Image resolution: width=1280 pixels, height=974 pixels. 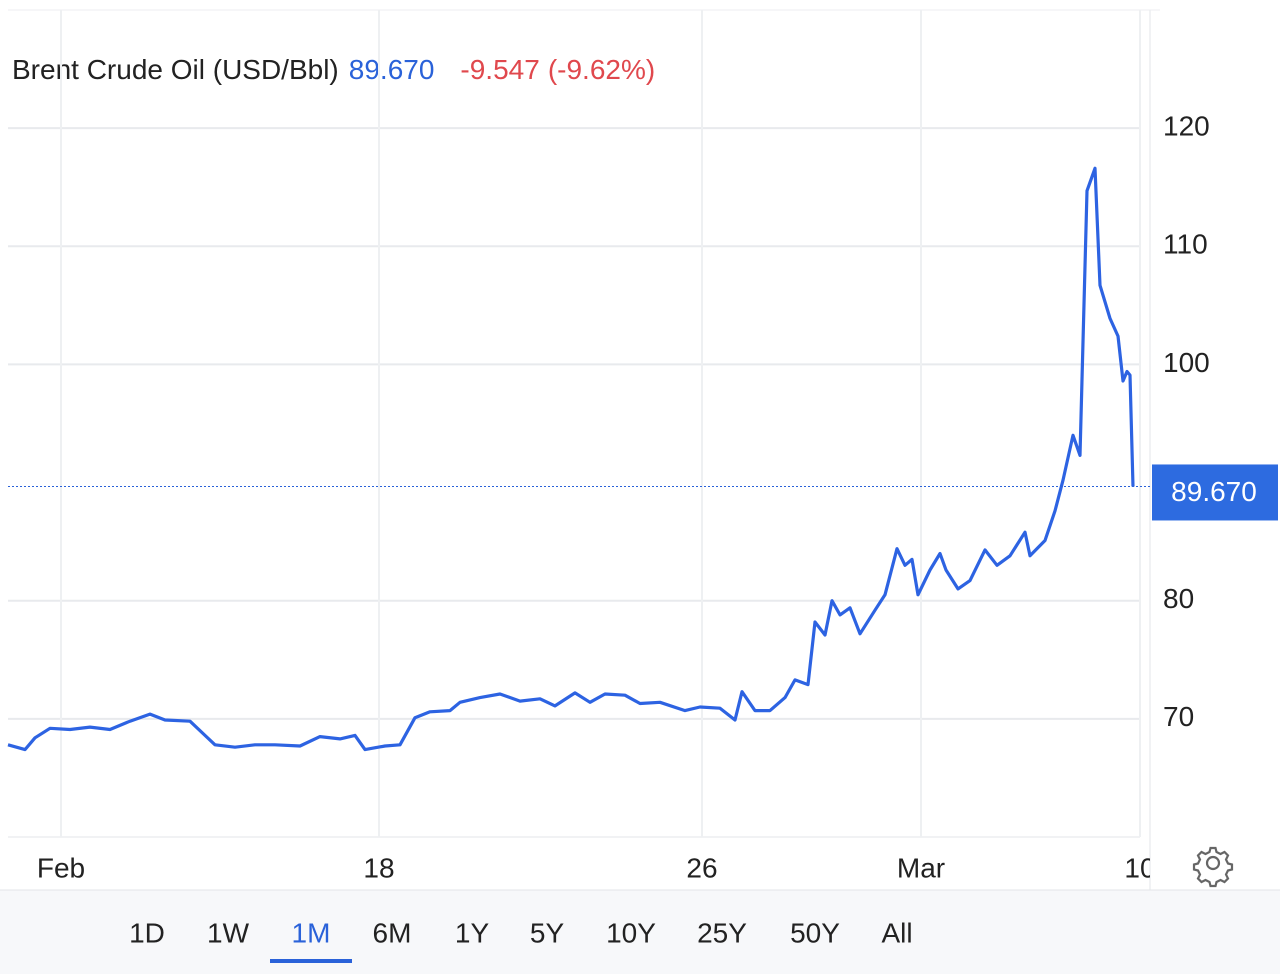 What do you see at coordinates (499, 69) in the screenshot?
I see `change: -9.547` at bounding box center [499, 69].